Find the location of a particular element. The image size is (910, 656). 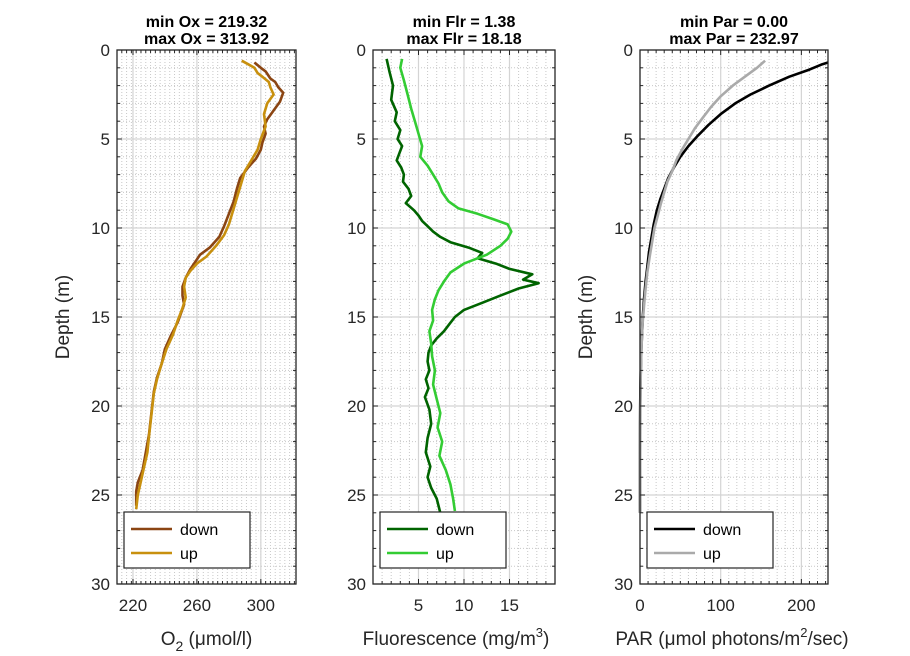

fluorescence-xlabel-sup: 3 is located at coordinates (539, 632).